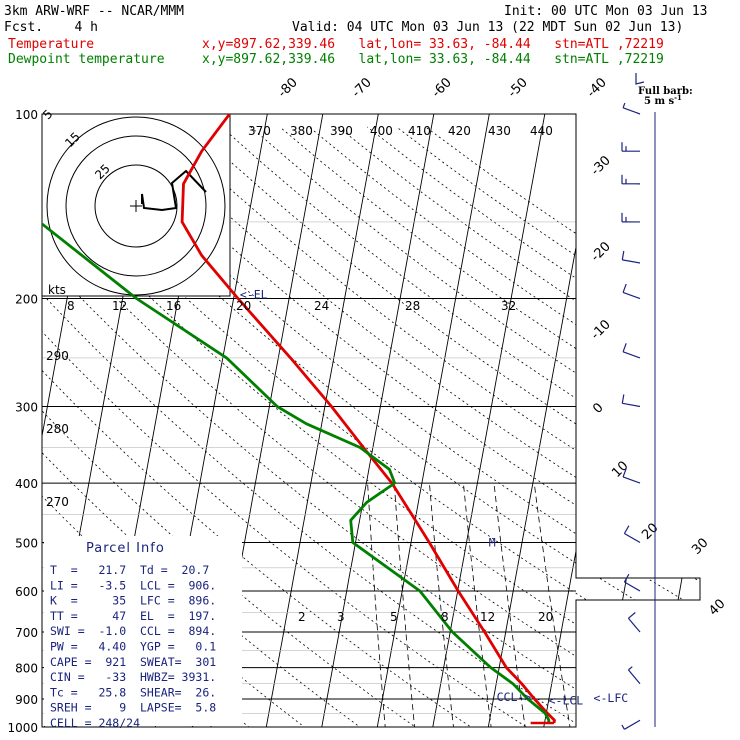 Image resolution: width=740 pixels, height=740 pixels. Describe the element at coordinates (26, 407) in the screenshot. I see `pressure-tick-label: 300` at that location.